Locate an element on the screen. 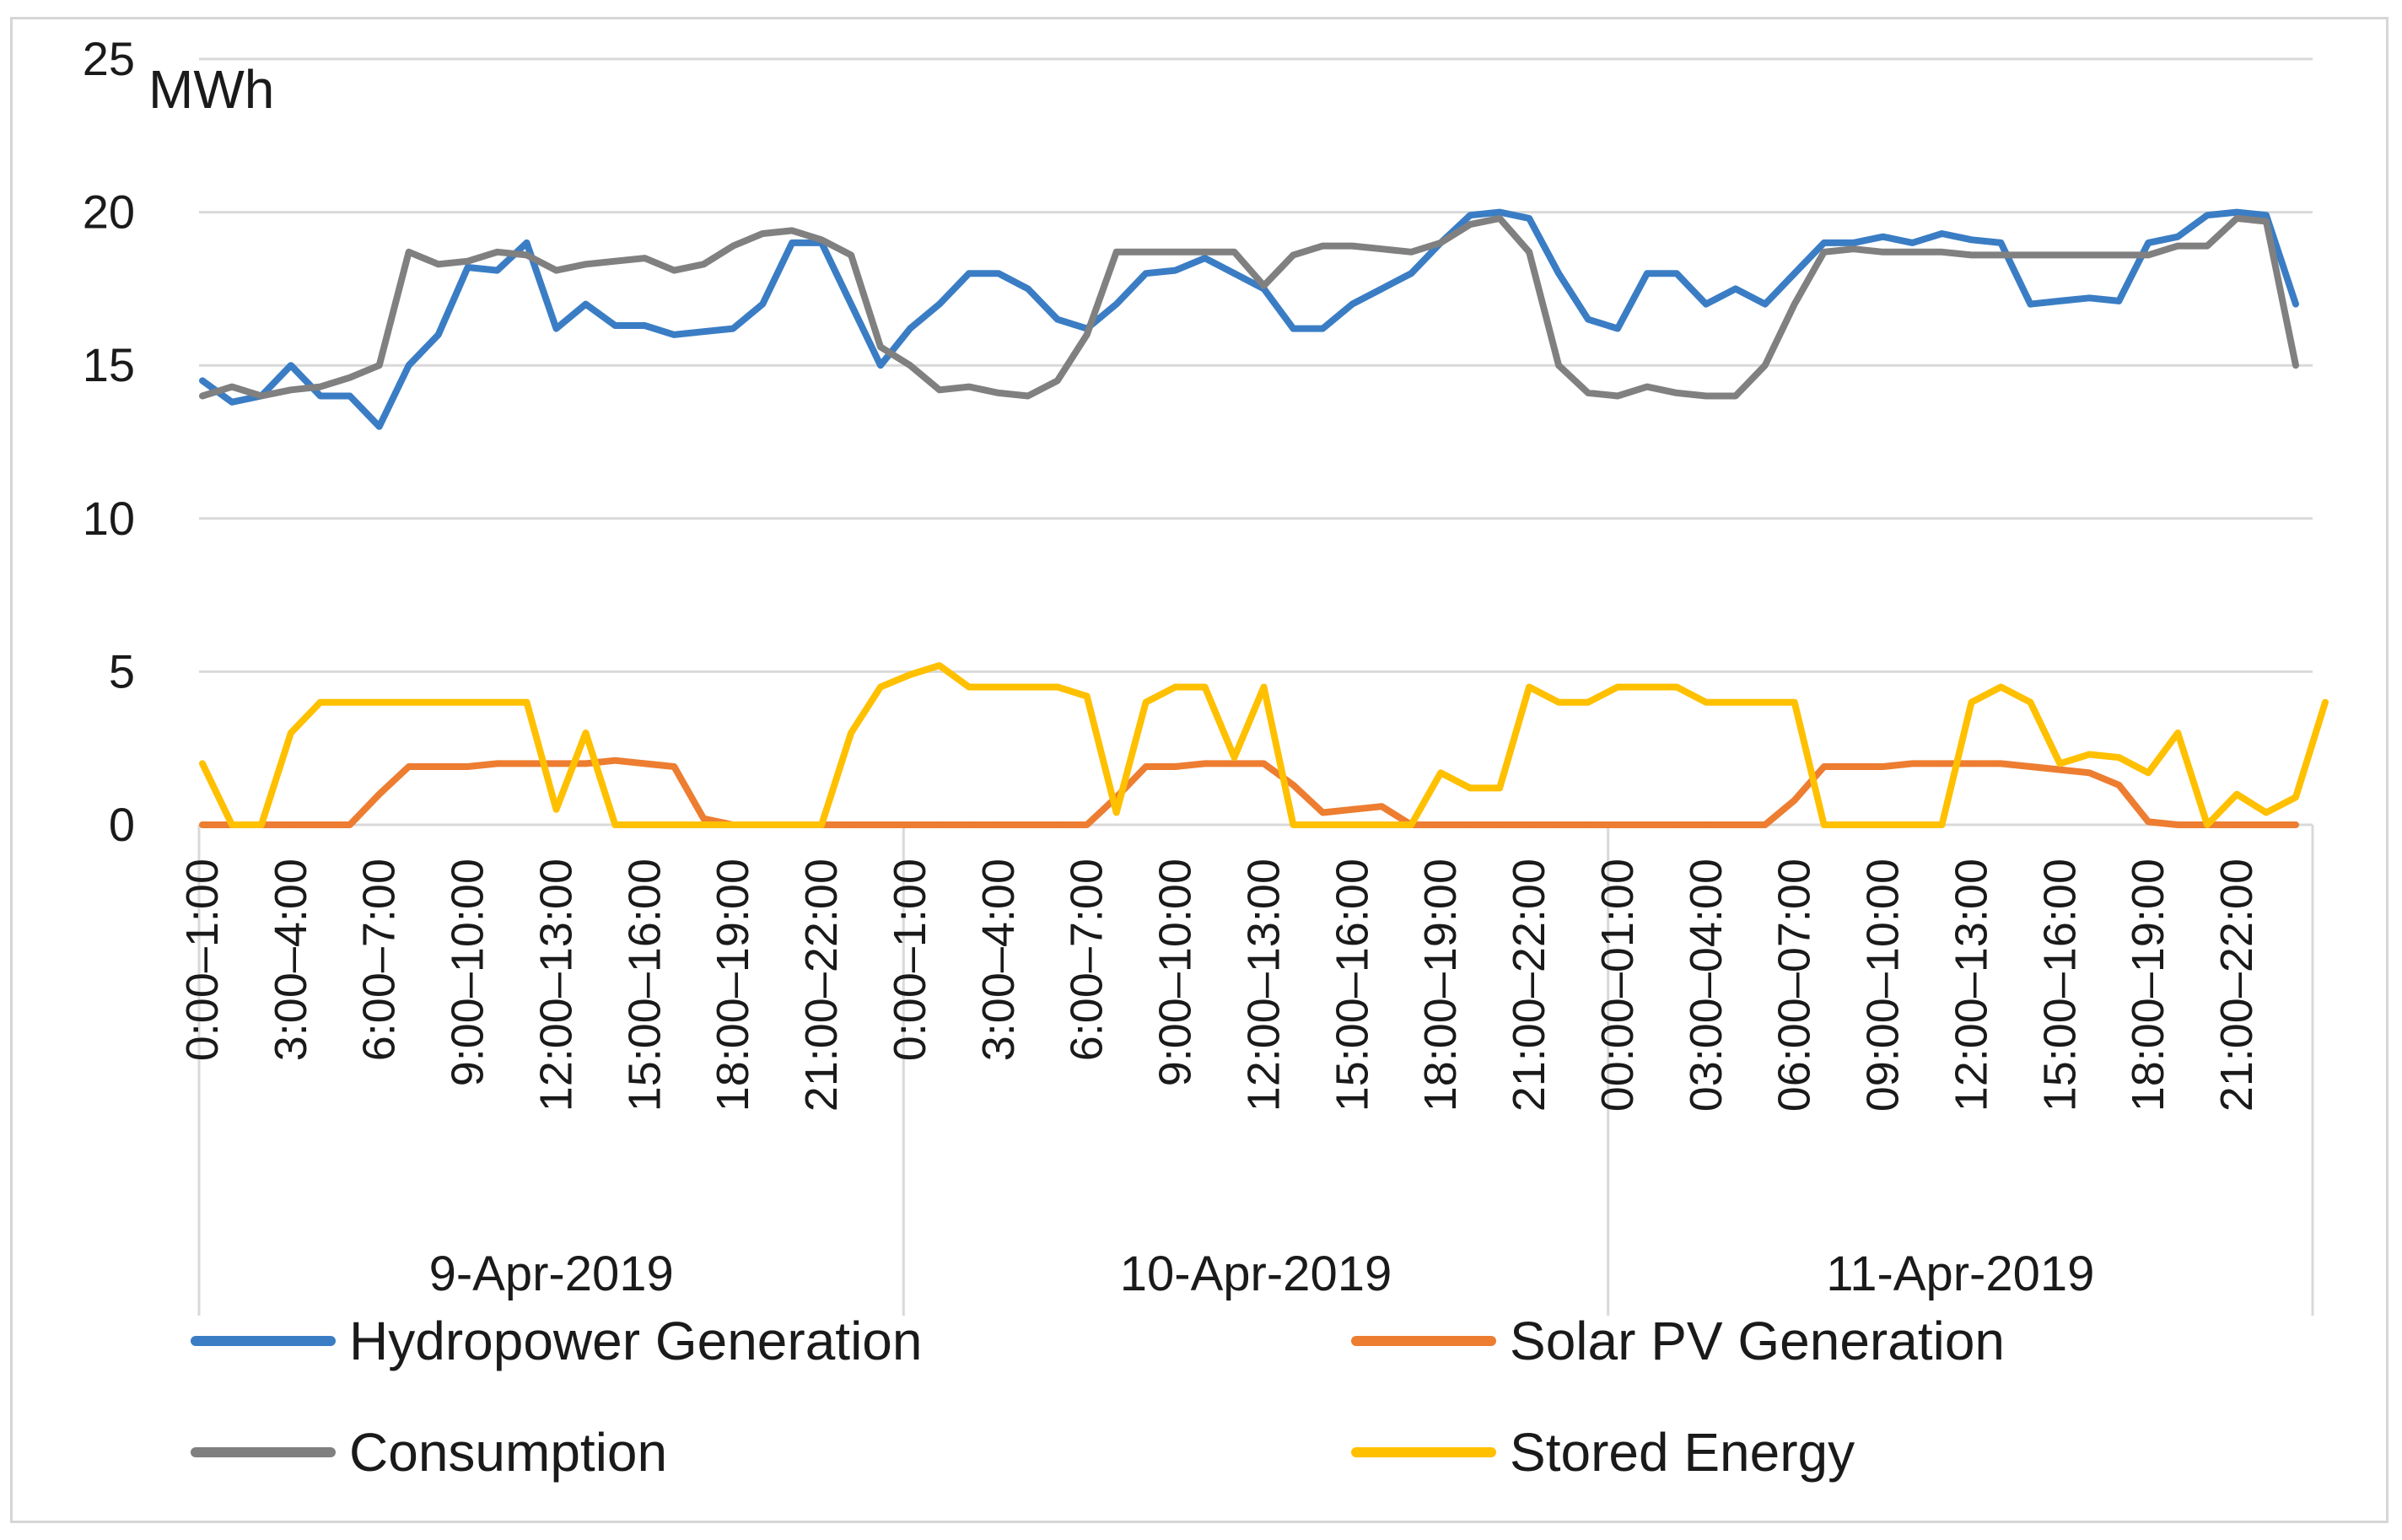 The image size is (2402, 1540). x-tick-label: 15:00–16:00 is located at coordinates (1352, 985).